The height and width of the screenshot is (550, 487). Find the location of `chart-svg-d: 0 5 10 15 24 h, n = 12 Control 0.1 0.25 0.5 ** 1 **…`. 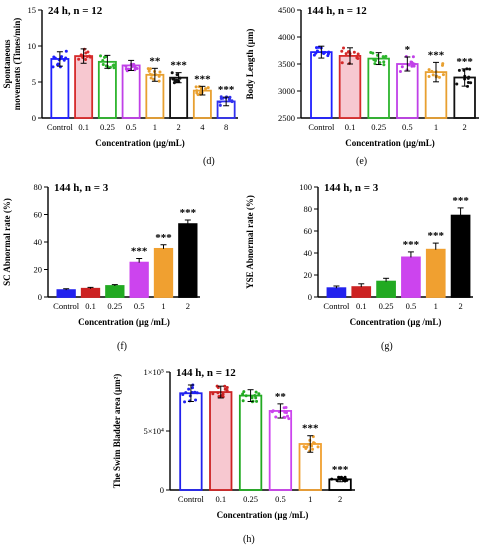

chart-svg-d: 0 5 10 15 24 h, n = 12 Control 0.1 0.25 0.5 ** 1 **… is located at coordinates (120, 76).